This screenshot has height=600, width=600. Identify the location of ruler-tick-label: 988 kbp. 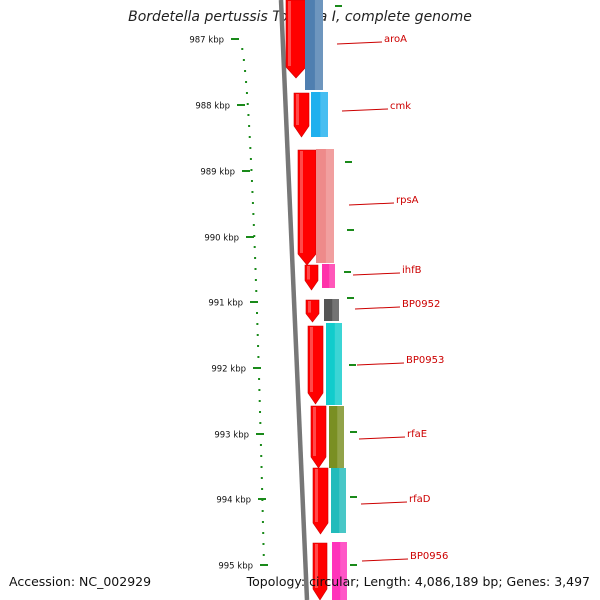
(212, 107).